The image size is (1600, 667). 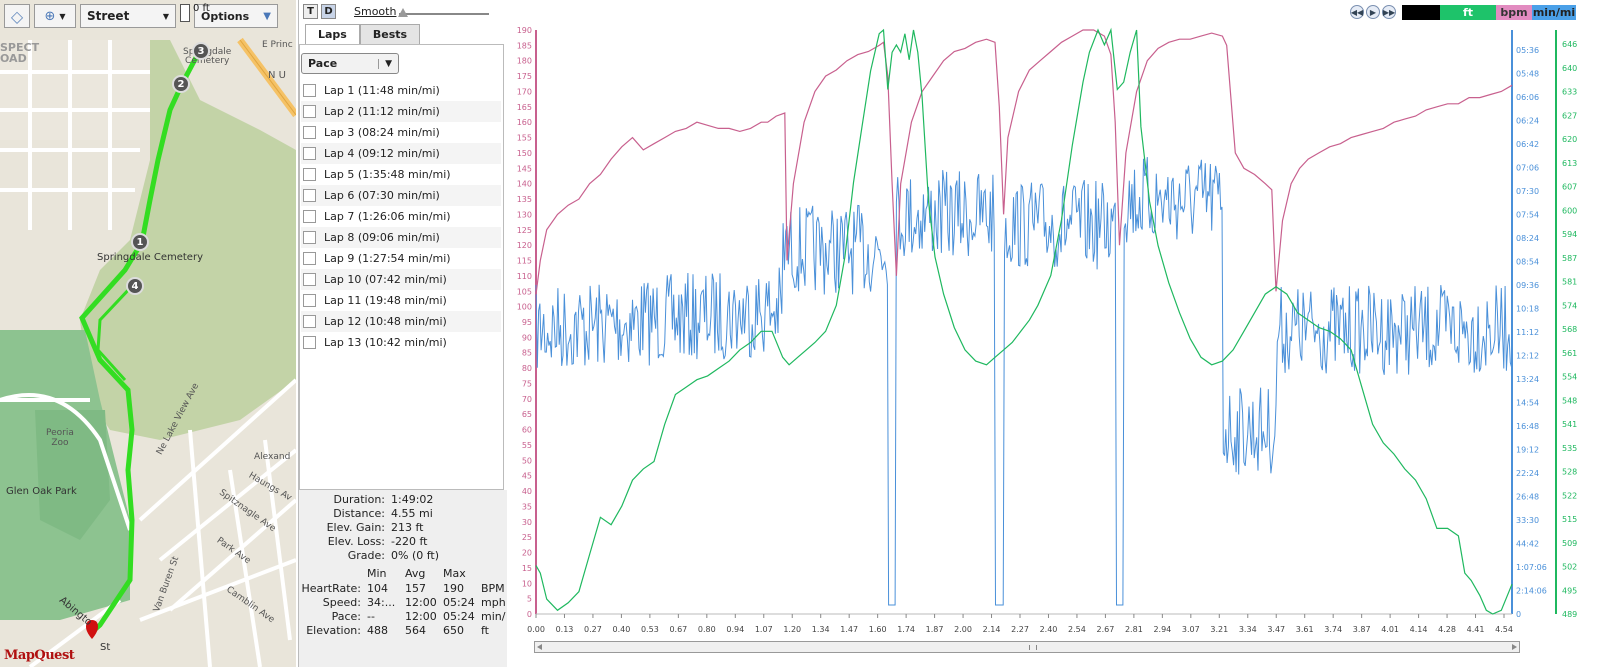 I want to click on smooth-slider-thumb, so click(x=403, y=12).